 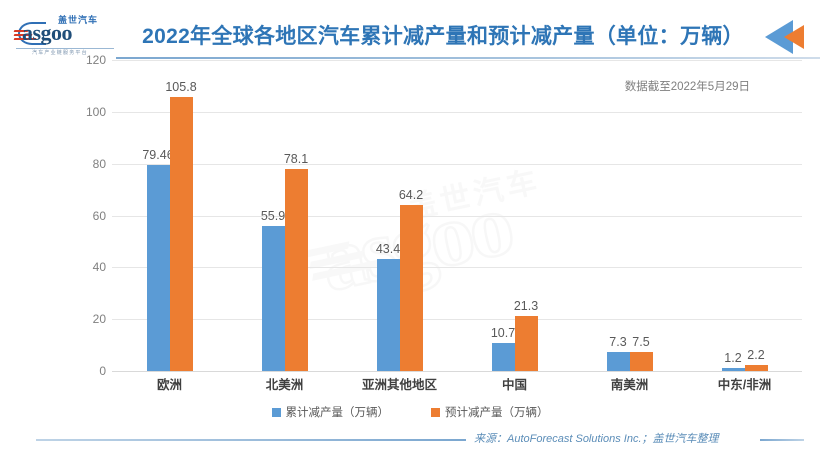 I want to click on legend-item: 预计减产量（万辆）, so click(x=490, y=412).